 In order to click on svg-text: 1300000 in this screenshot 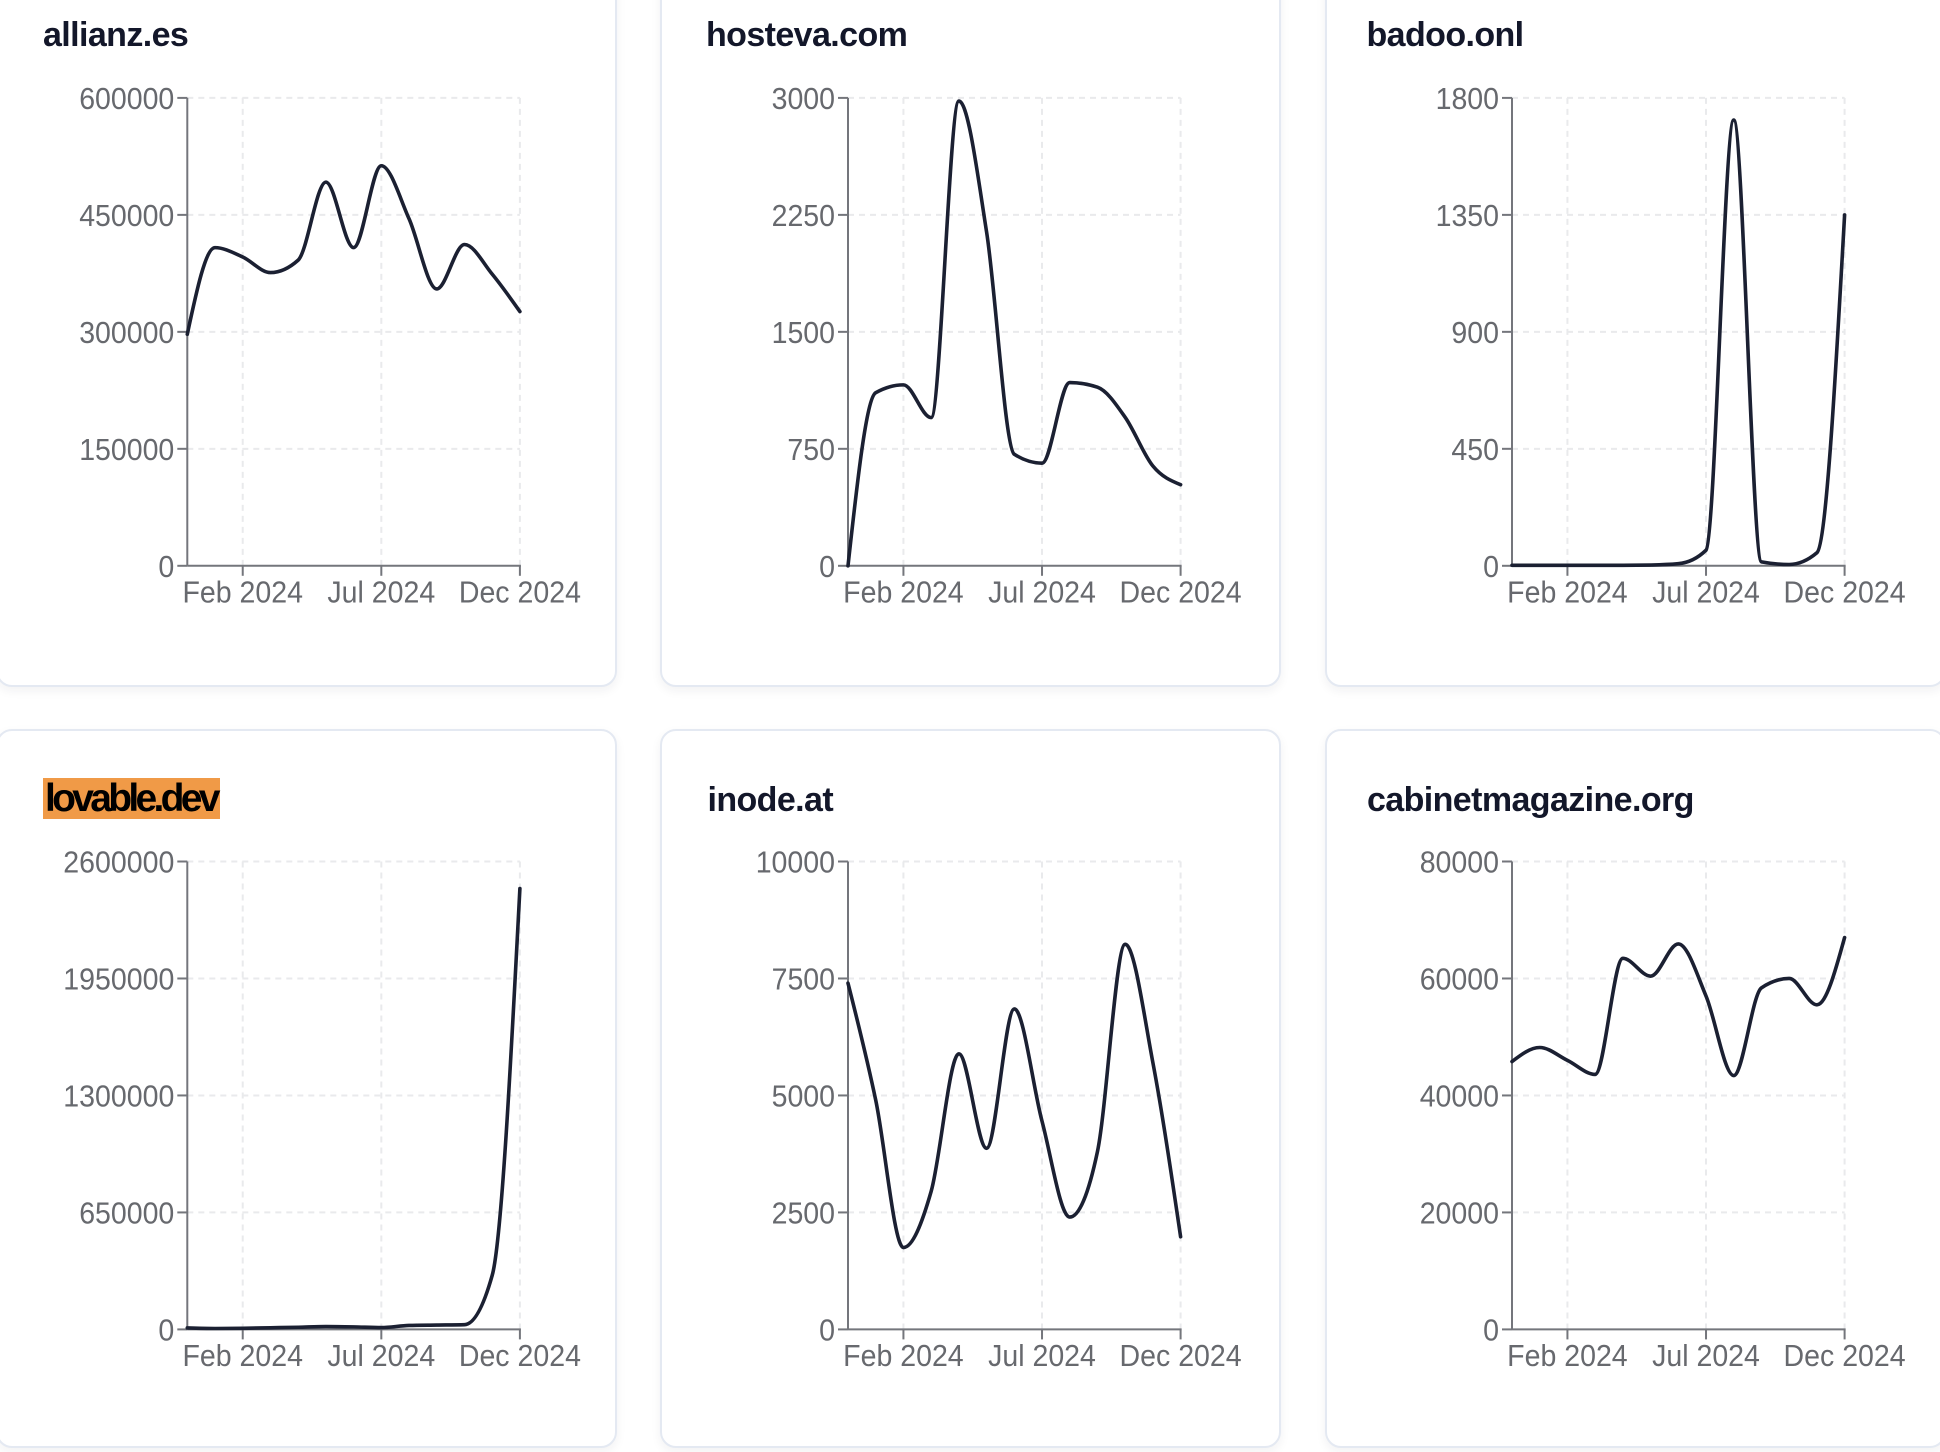, I will do `click(118, 1095)`.